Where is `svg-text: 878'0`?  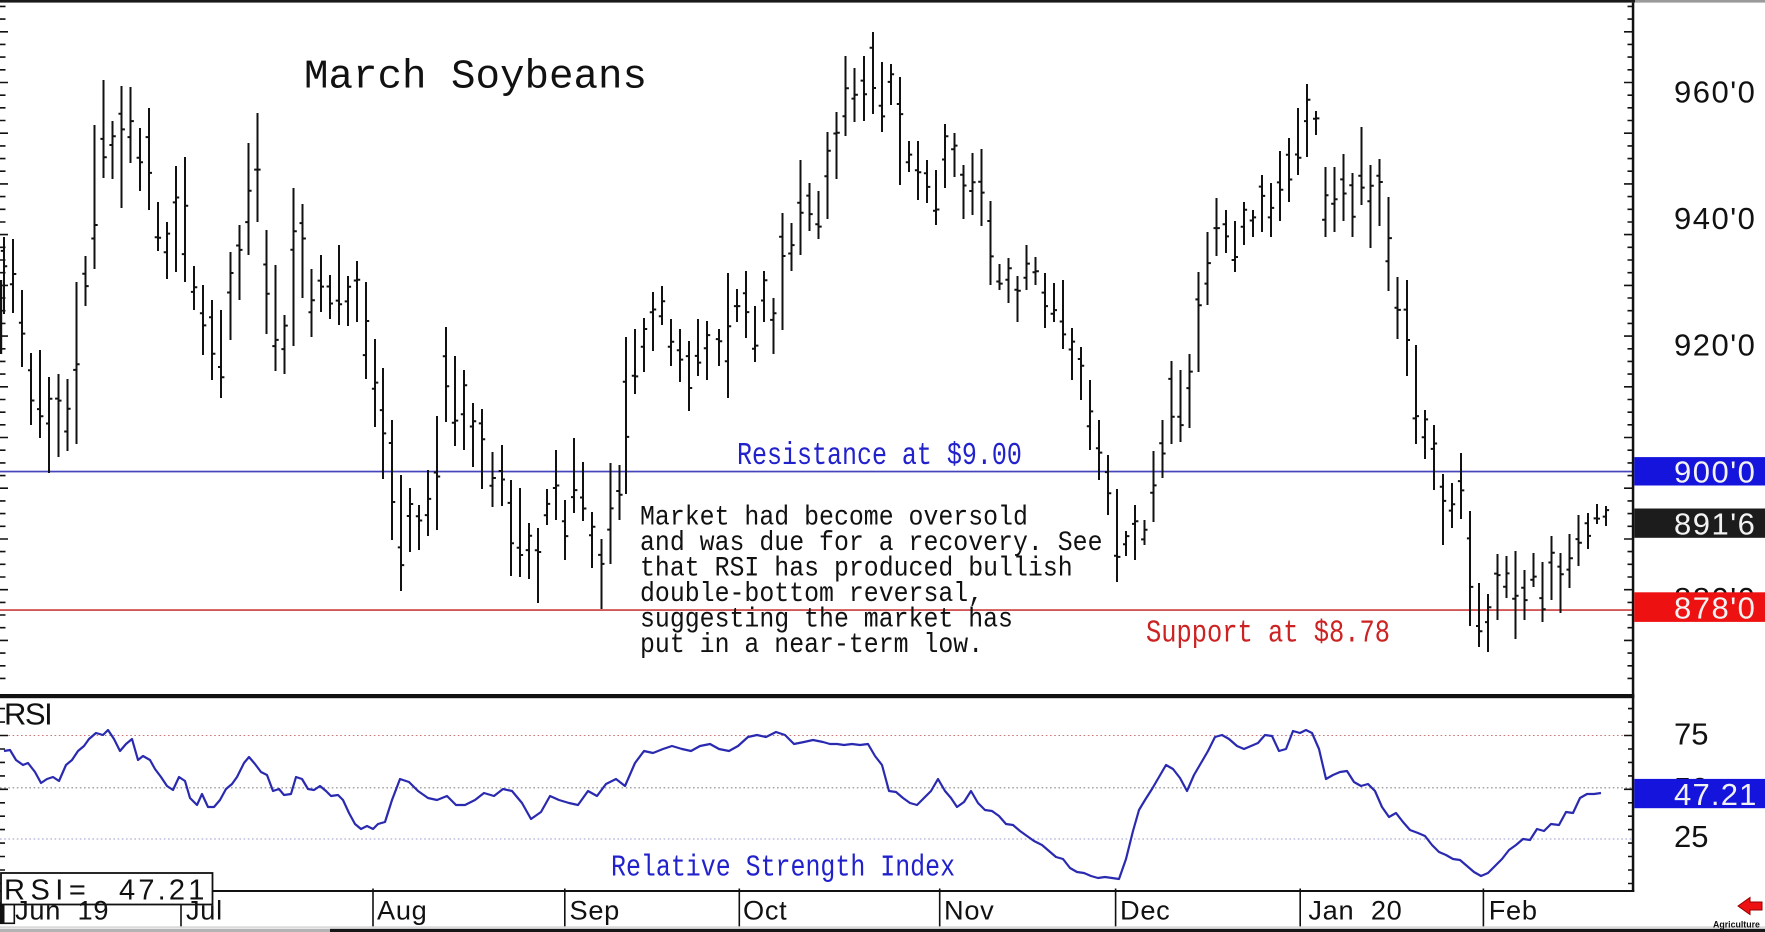 svg-text: 878'0 is located at coordinates (1715, 607).